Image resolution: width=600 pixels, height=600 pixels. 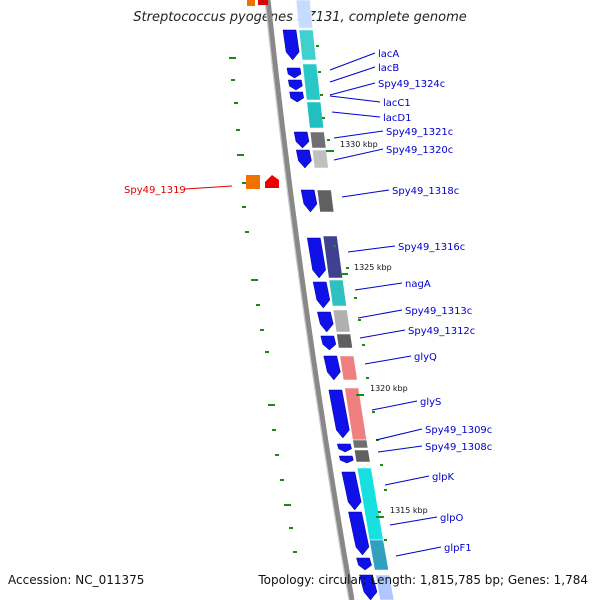 I want to click on gene-label-12: Spy49_1313c, so click(x=438, y=311).